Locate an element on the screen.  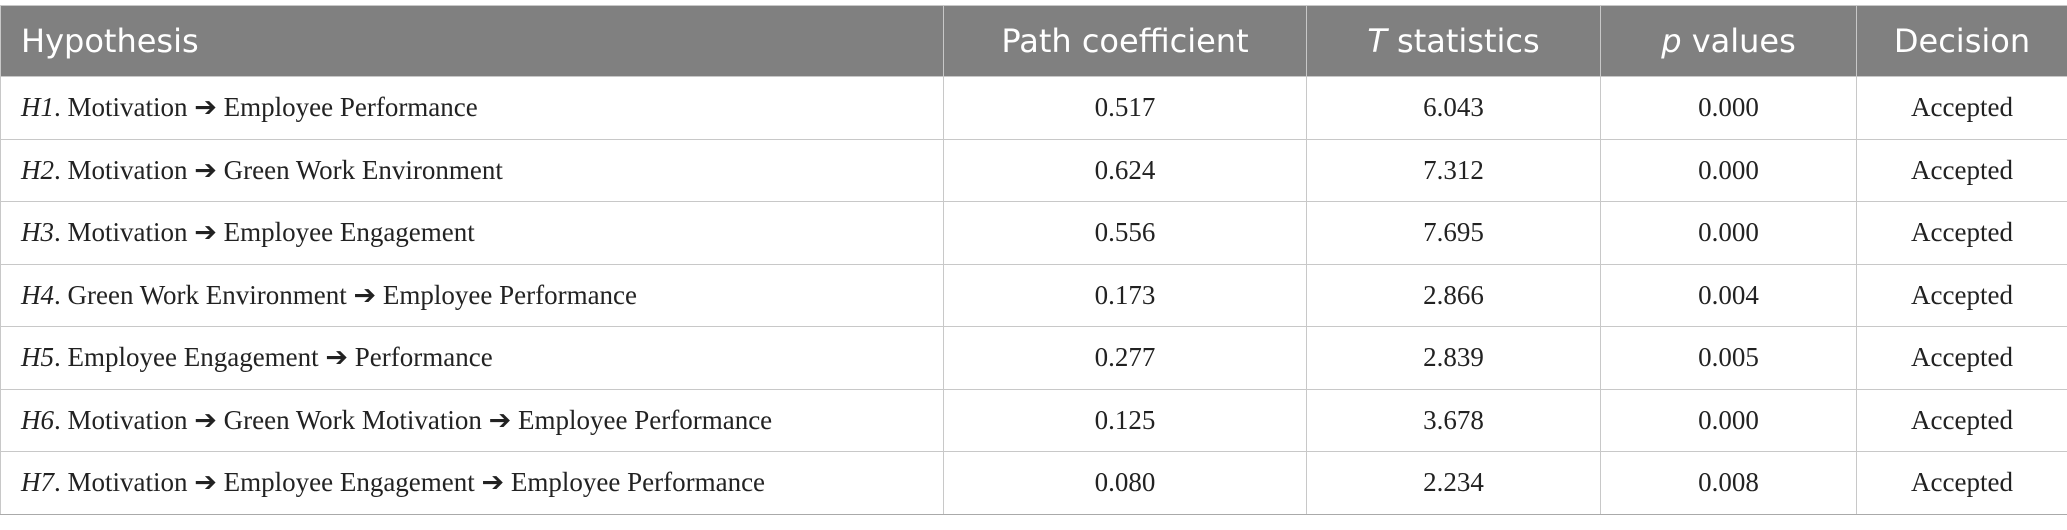
value-cell: 6.043 is located at coordinates (1453, 108).